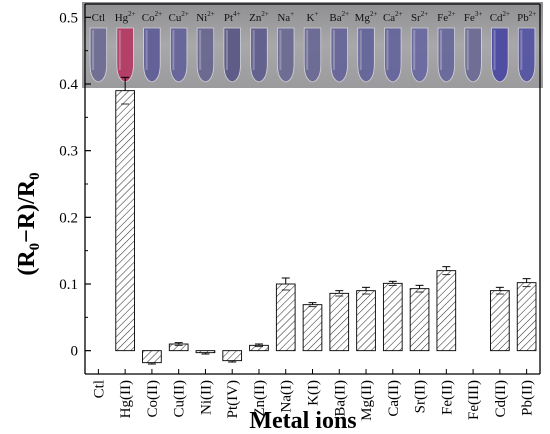  What do you see at coordinates (419, 17) in the screenshot?
I see `photo-ion-label: Sr2+` at bounding box center [419, 17].